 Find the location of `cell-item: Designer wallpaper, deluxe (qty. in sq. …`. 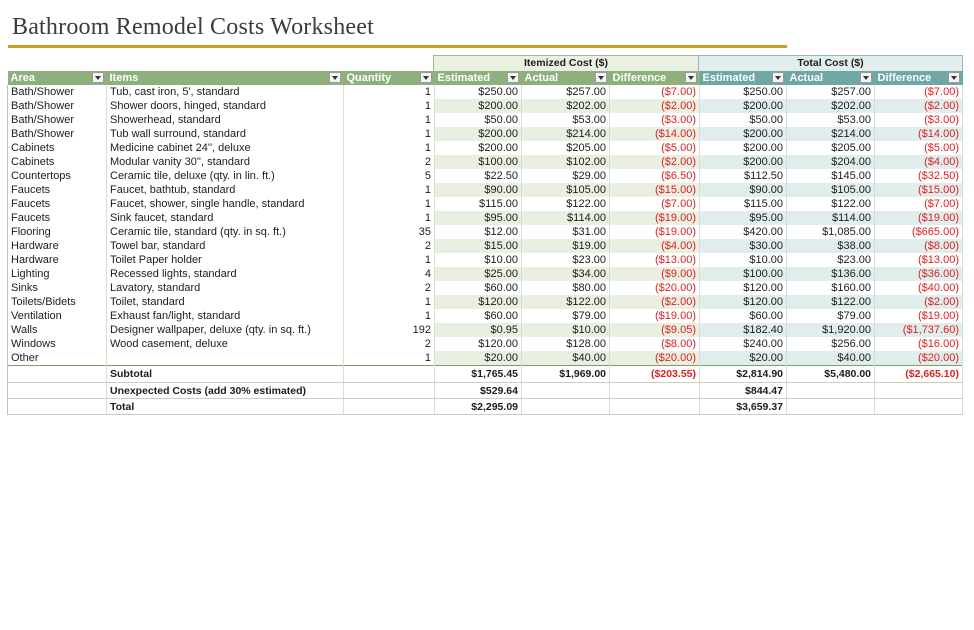

cell-item: Designer wallpaper, deluxe (qty. in sq. … is located at coordinates (225, 330).